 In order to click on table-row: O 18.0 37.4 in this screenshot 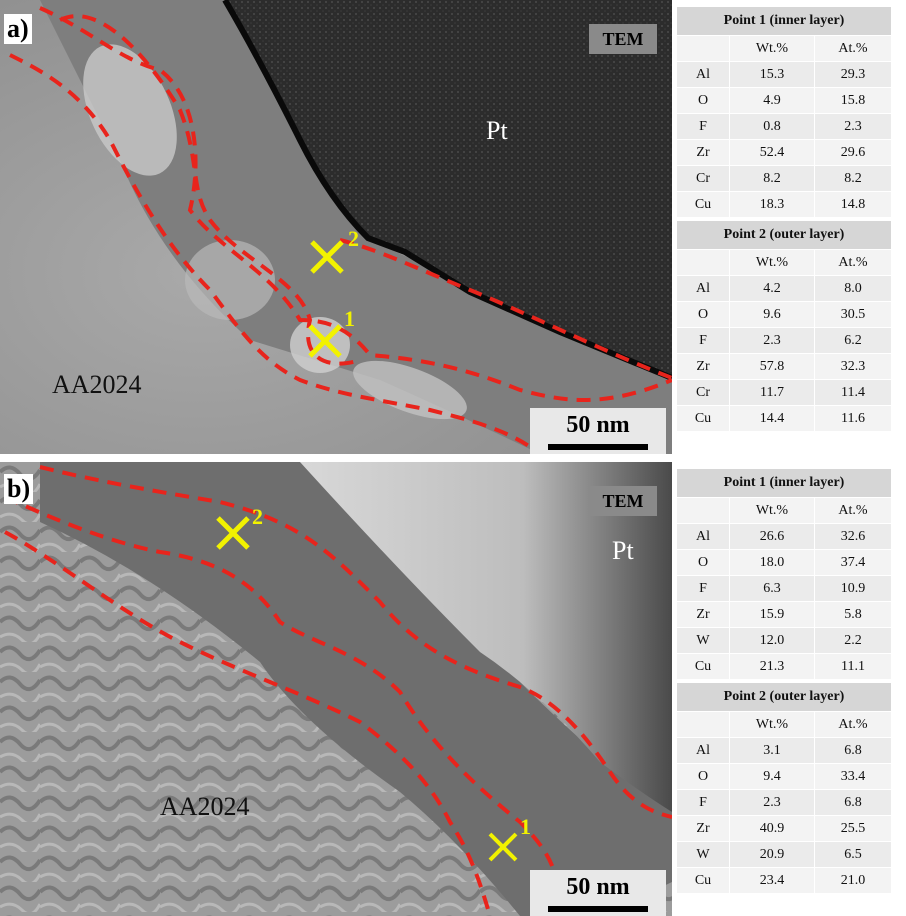, I will do `click(784, 562)`.